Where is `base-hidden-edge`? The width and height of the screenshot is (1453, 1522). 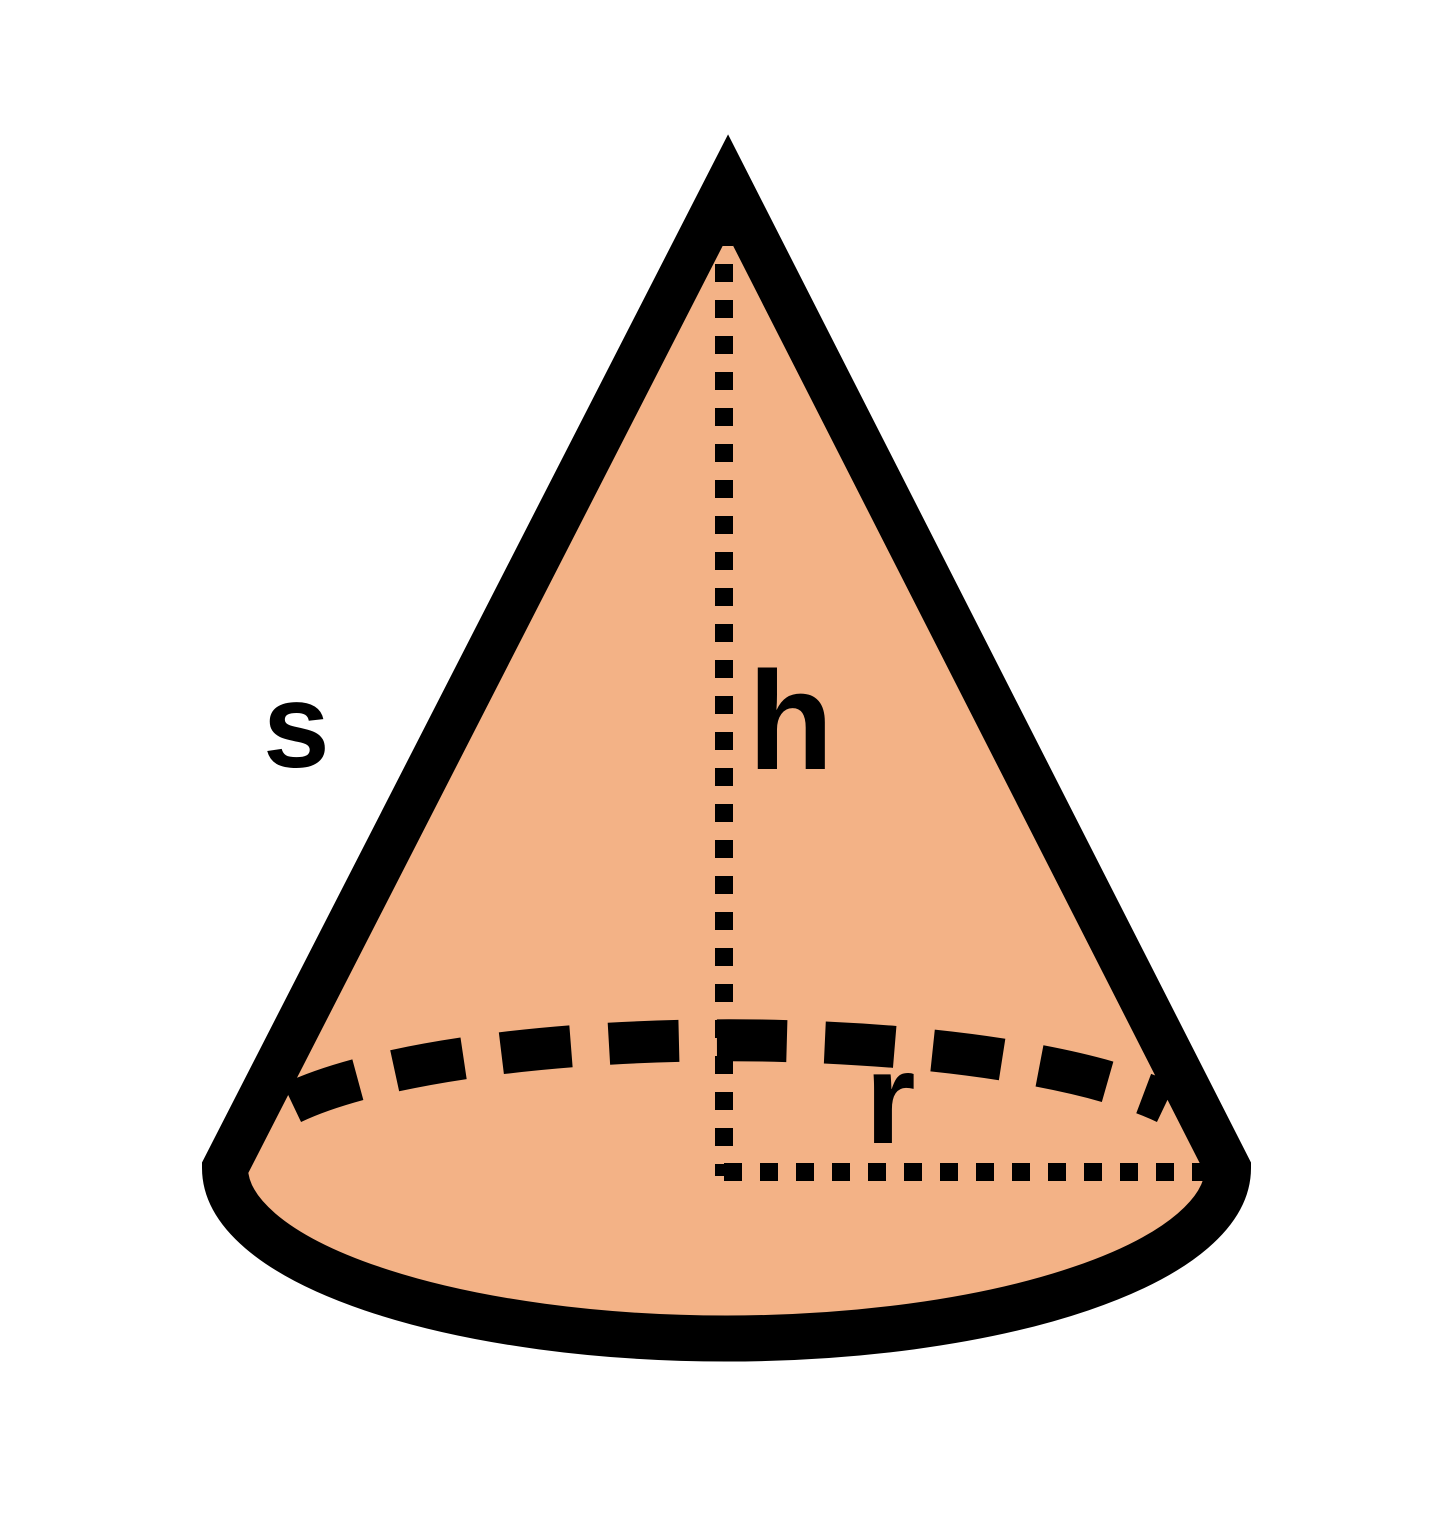
base-hidden-edge is located at coordinates (729, 1070).